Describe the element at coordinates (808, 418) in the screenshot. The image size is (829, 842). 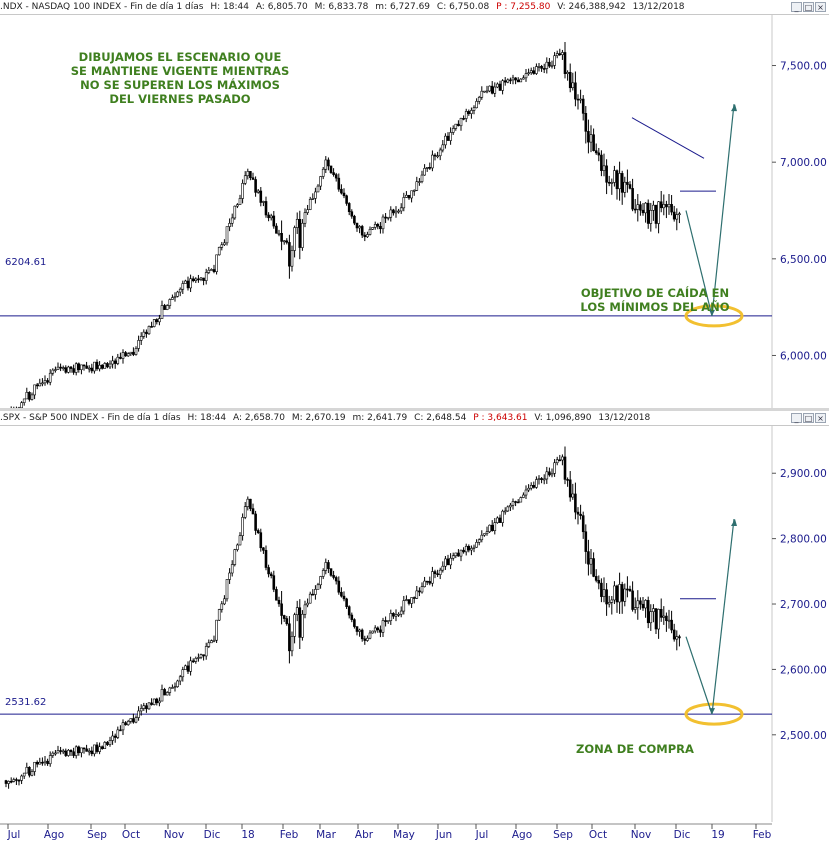
I see `maximize-button-2: □` at that location.